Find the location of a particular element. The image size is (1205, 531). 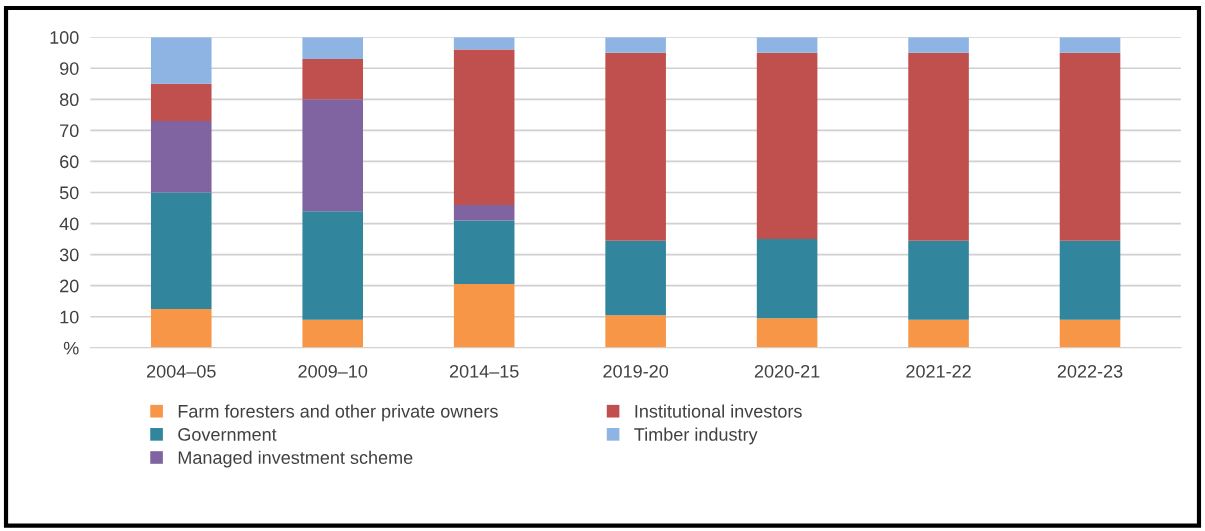

y-tick-label: 80 is located at coordinates (69, 100).